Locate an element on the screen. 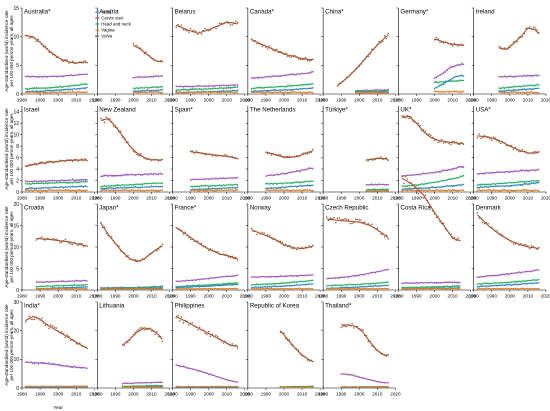  x-tick-label: 2010 is located at coordinates (377, 100).